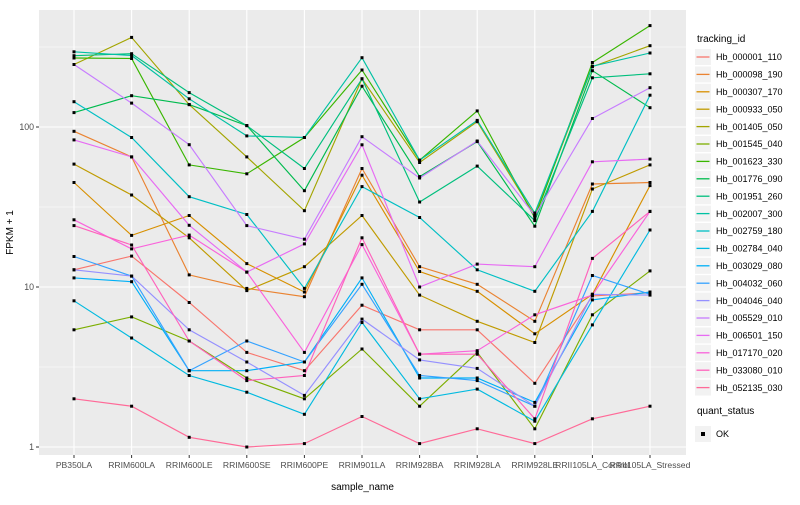 This screenshot has height=505, width=800. What do you see at coordinates (749, 179) in the screenshot?
I see `legend-item-label: Hb_001776_090` at bounding box center [749, 179].